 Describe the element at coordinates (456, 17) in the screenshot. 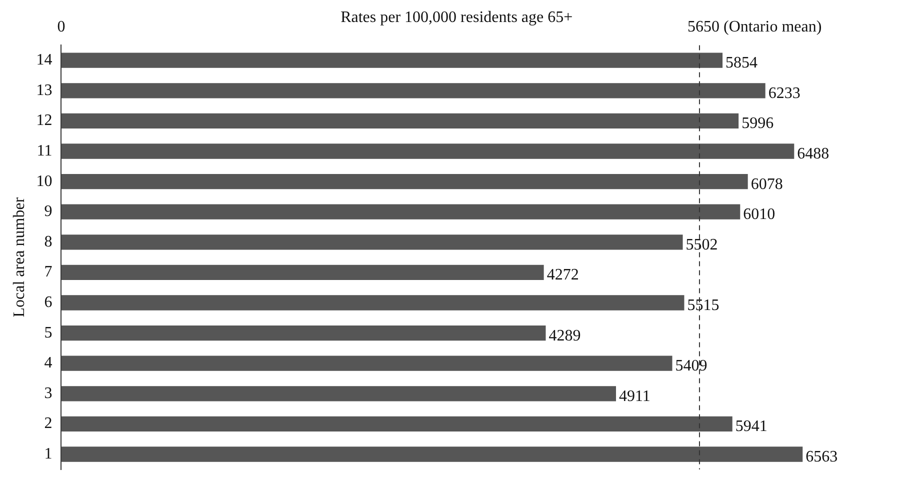

I see `x-axis-title: Rates per 100,000 residents age 65+` at that location.